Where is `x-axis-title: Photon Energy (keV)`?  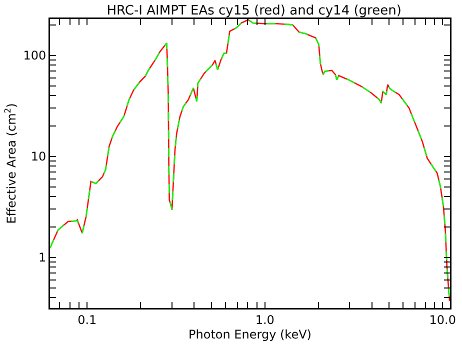
x-axis-title: Photon Energy (keV) is located at coordinates (250, 335).